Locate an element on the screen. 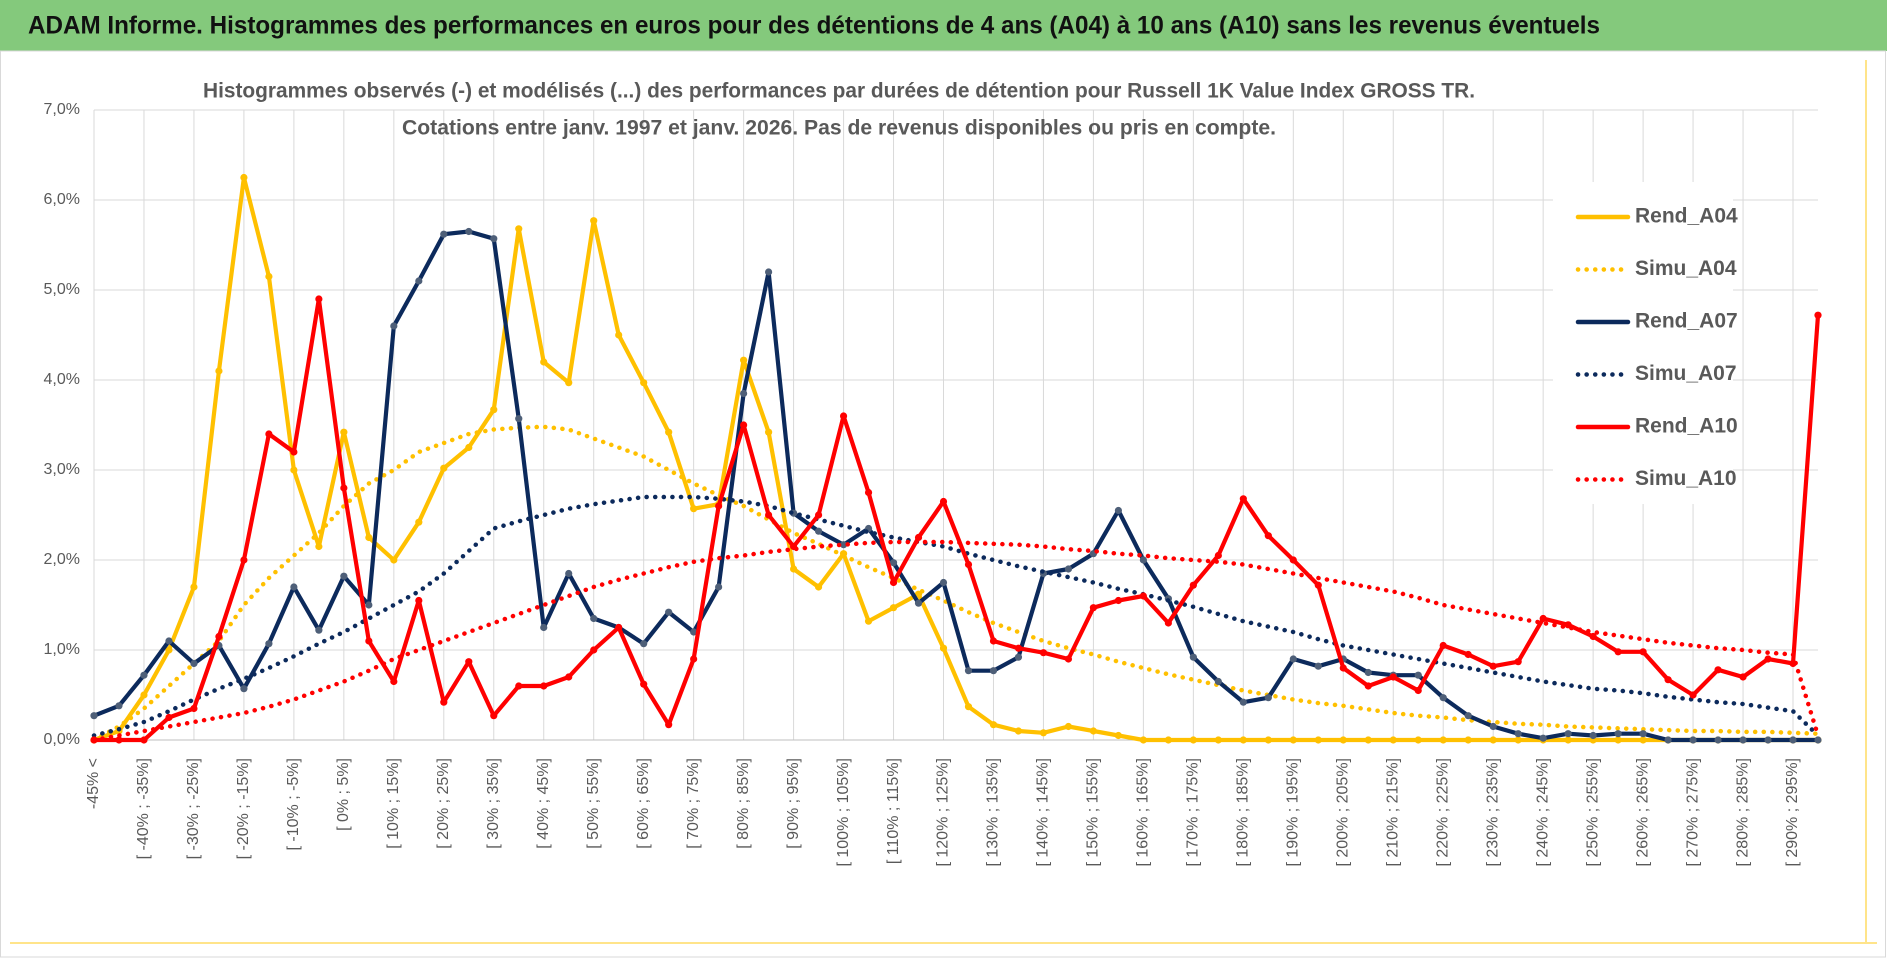 The image size is (1887, 959). x-tick-label: [ 270% ; 275%] is located at coordinates (1692, 812).